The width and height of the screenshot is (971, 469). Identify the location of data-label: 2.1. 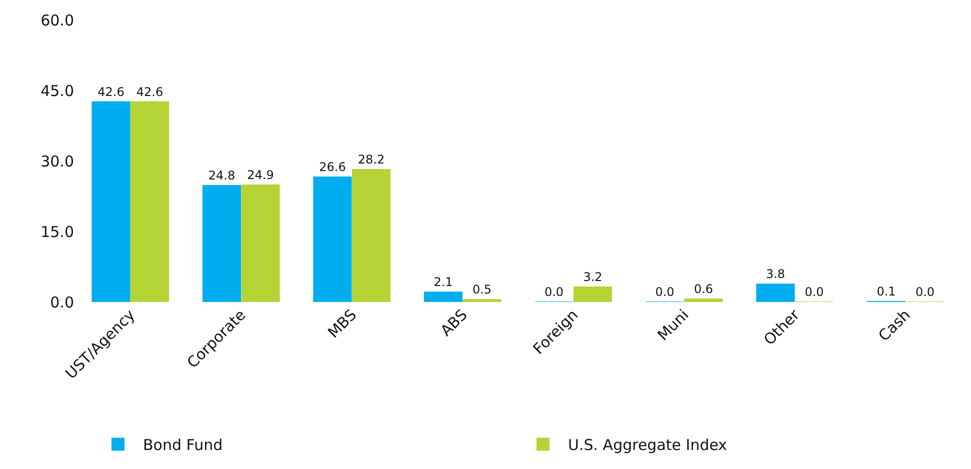
(443, 282).